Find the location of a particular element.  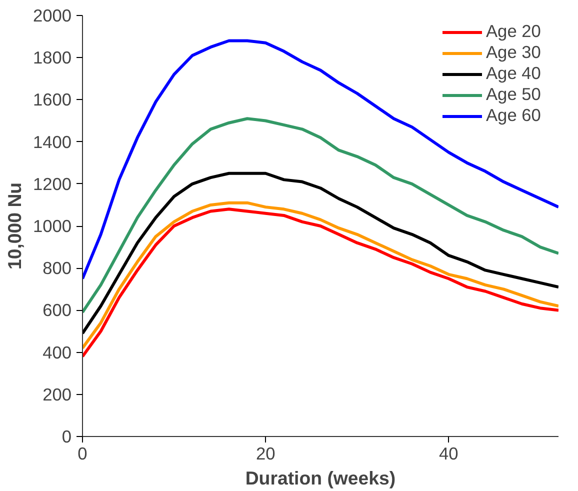

legend-label: Age 30 is located at coordinates (513, 52).